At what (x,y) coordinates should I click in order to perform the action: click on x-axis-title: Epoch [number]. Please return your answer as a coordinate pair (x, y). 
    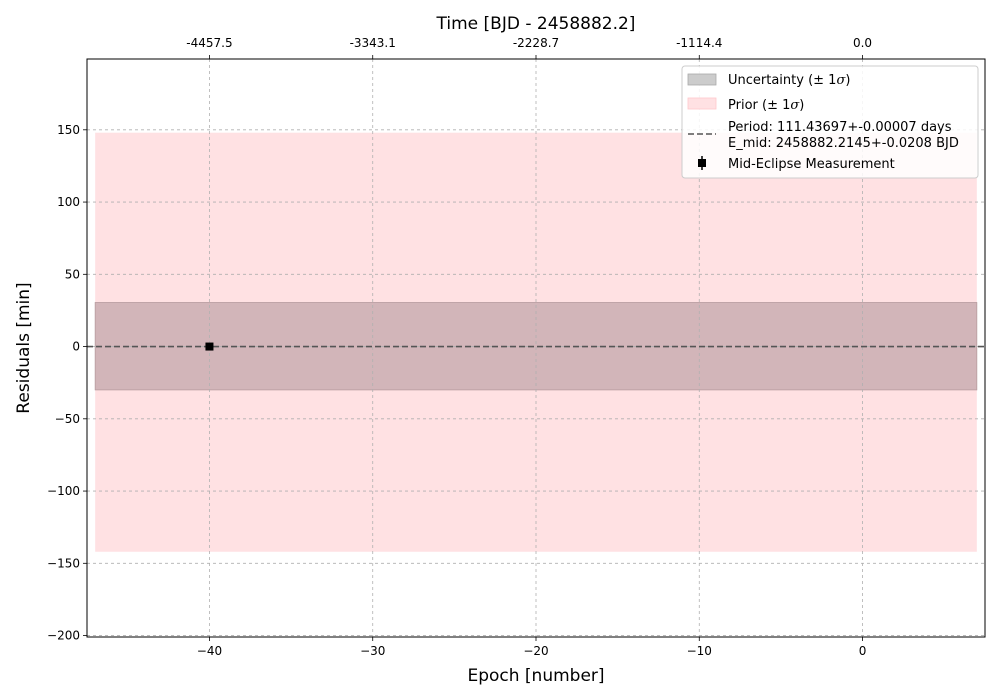
    Looking at the image, I should click on (535, 676).